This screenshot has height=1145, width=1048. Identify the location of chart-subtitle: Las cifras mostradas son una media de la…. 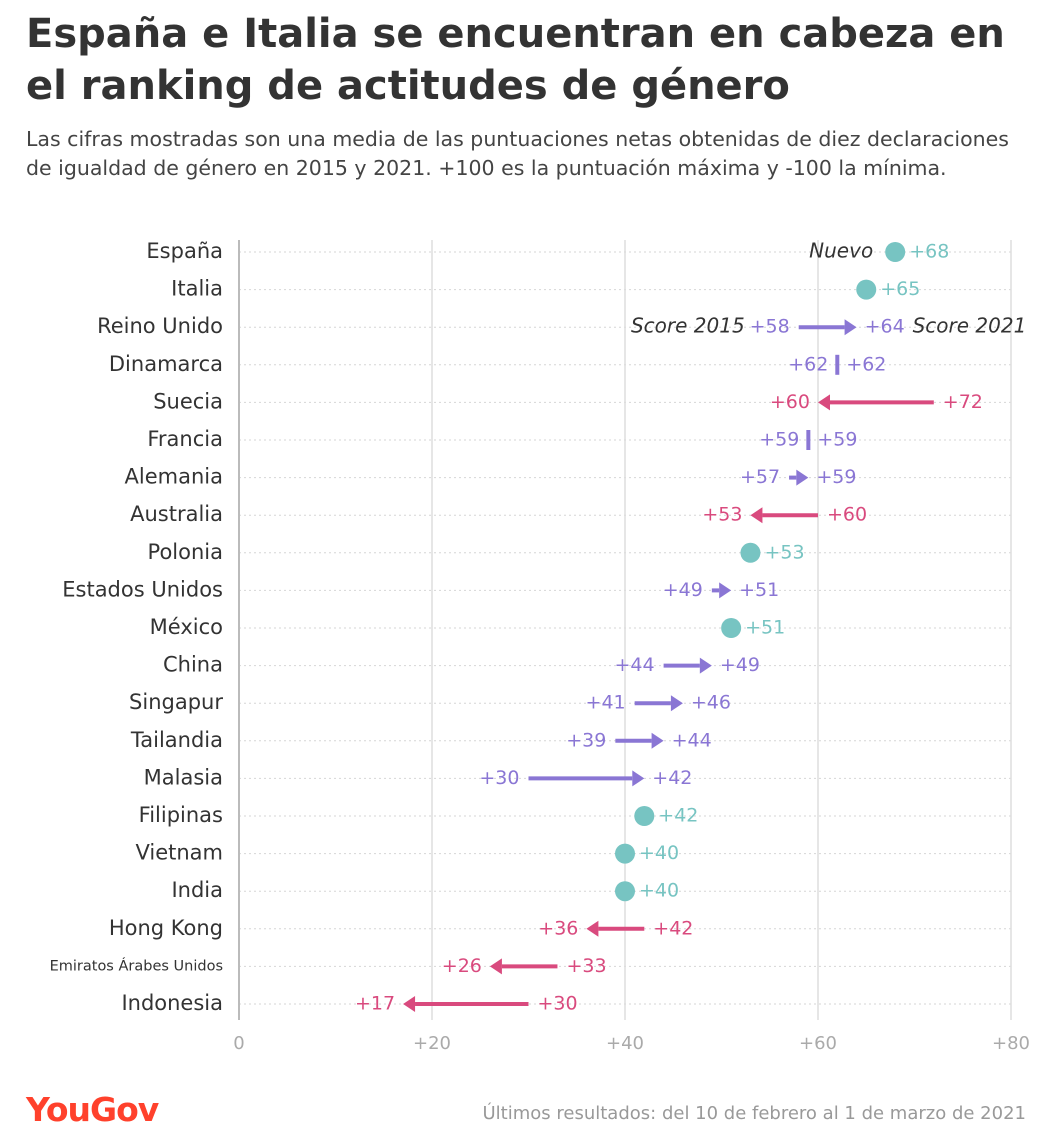
(517, 153).